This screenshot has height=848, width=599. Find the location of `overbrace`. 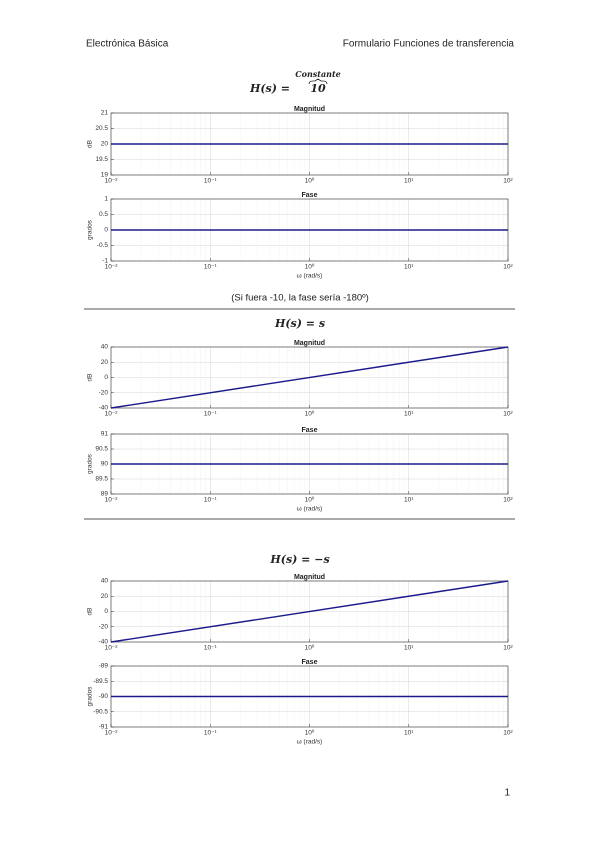

overbrace is located at coordinates (318, 81).